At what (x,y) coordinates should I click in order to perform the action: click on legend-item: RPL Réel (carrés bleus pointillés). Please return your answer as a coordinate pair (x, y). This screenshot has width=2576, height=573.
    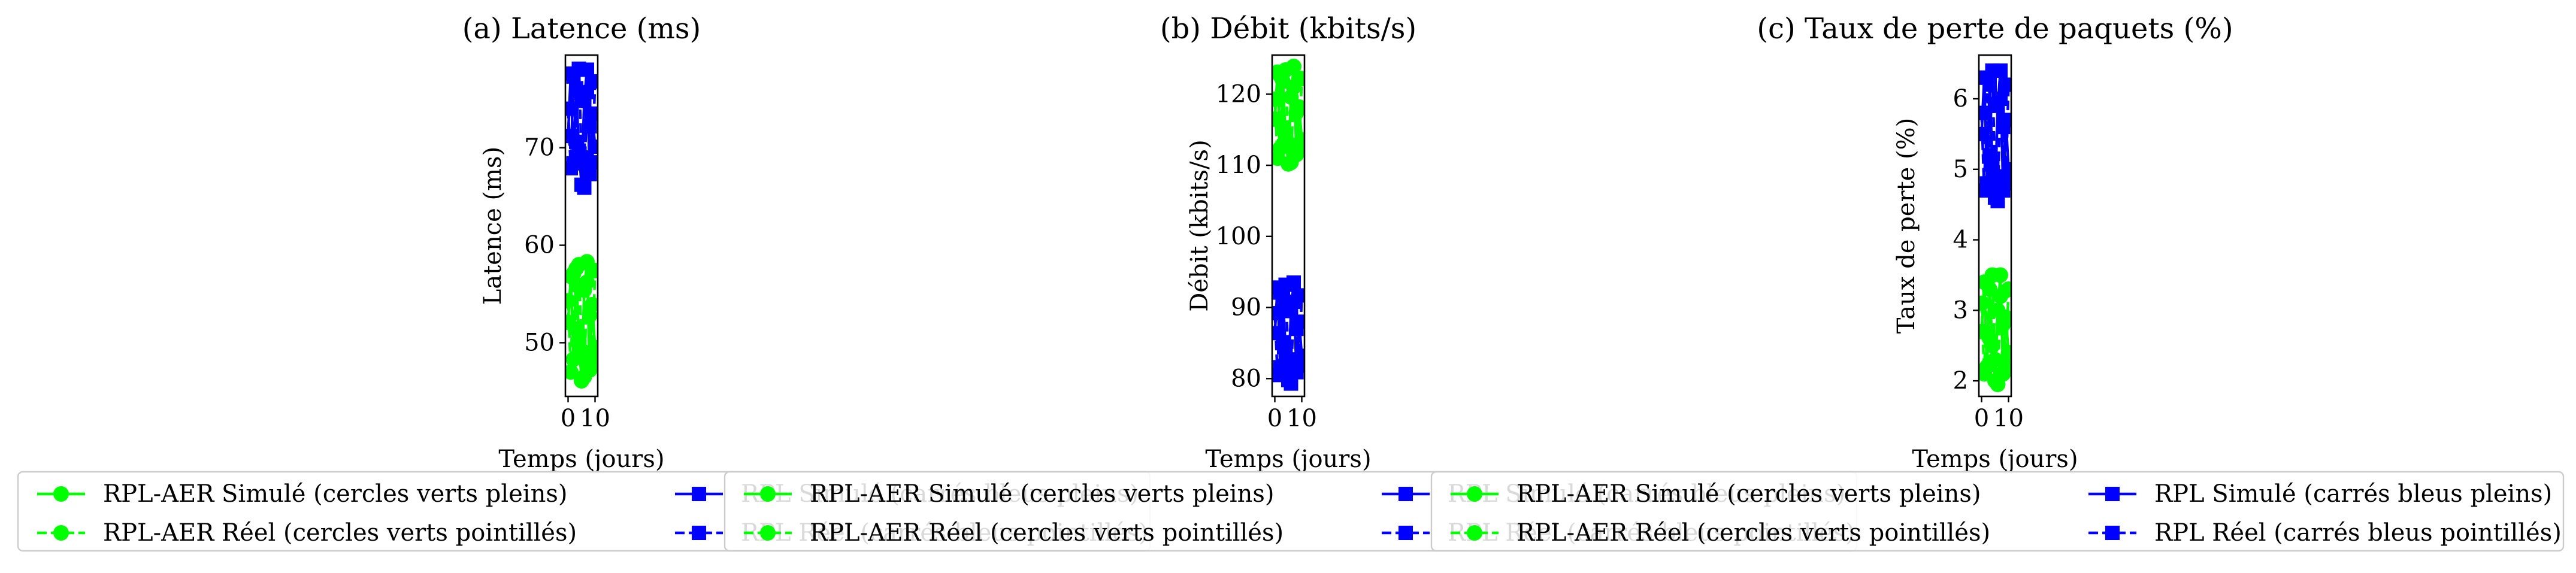
    Looking at the image, I should click on (2325, 533).